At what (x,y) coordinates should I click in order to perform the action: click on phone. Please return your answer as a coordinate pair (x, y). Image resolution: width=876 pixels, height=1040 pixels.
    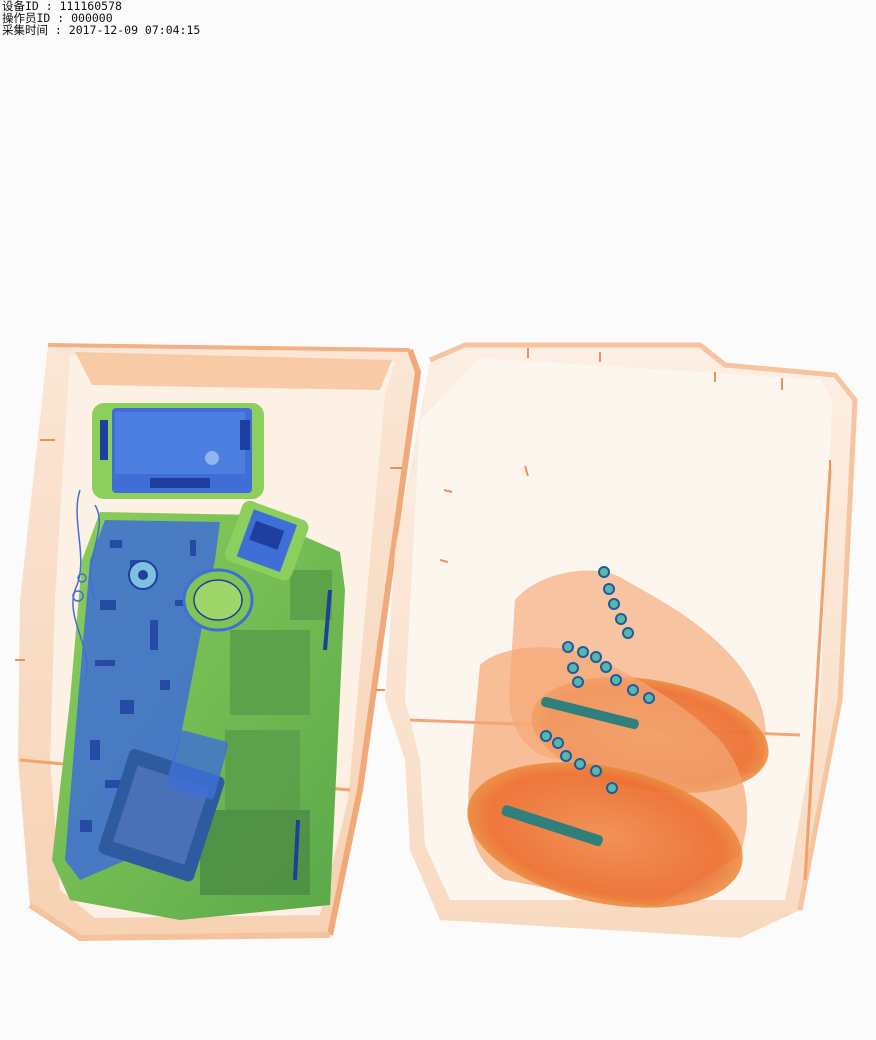
    Looking at the image, I should click on (178, 451).